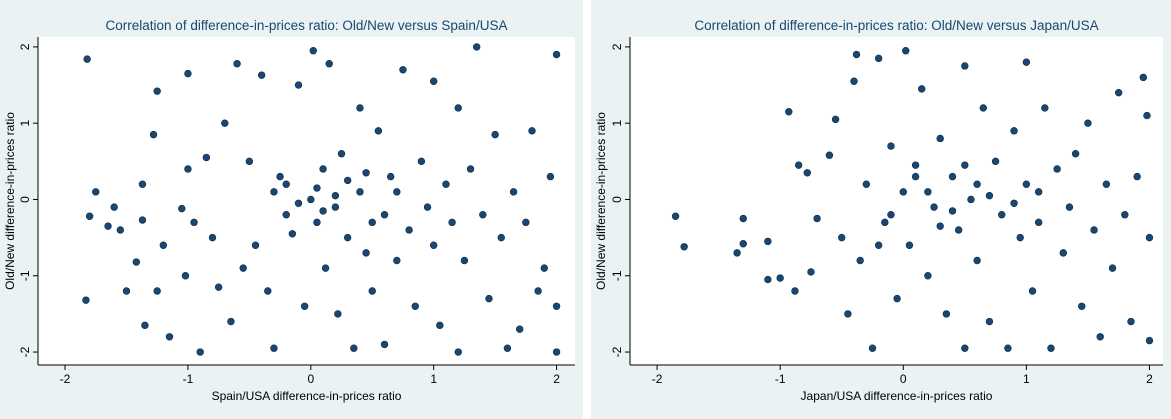 The image size is (1171, 419). Describe the element at coordinates (617, 46) in the screenshot. I see `y-tick-label: 2` at that location.